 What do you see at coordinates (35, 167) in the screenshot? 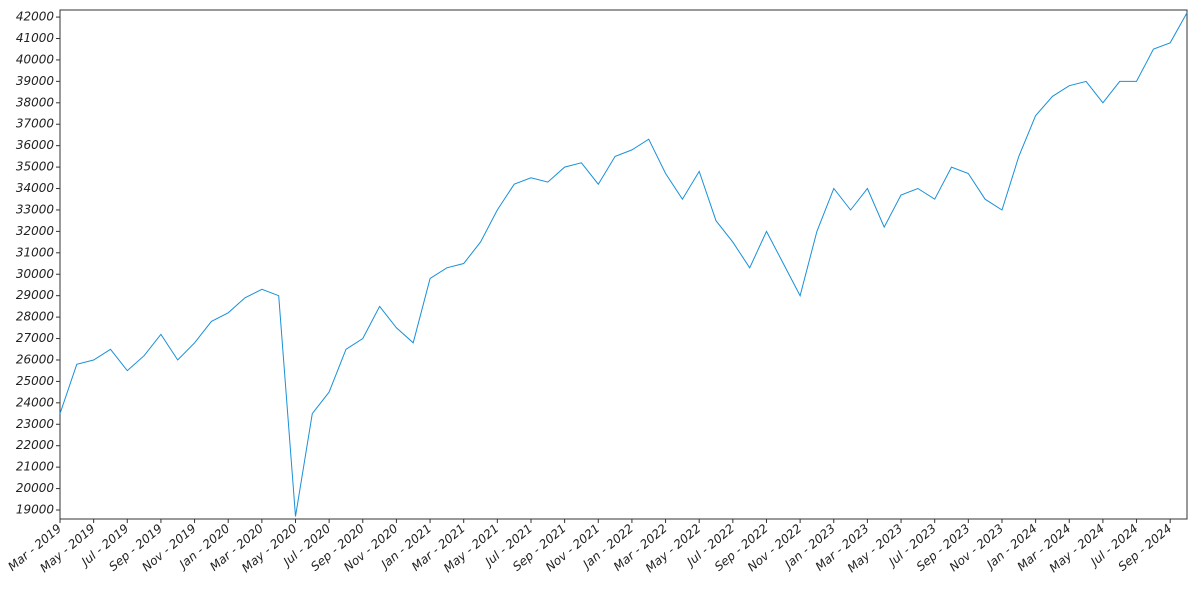
I see `y-tick-label: 35000` at bounding box center [35, 167].